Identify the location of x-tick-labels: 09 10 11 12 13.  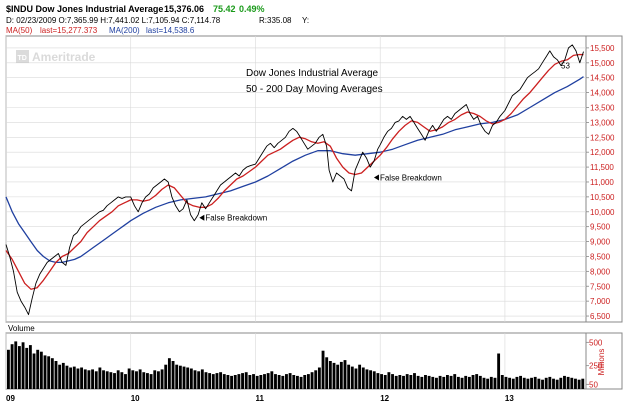
(260, 398).